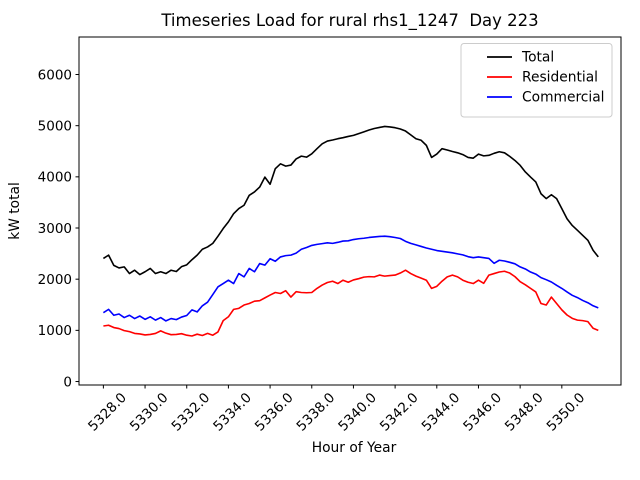 The image size is (640, 480). What do you see at coordinates (55, 126) in the screenshot?
I see `y-tick-label: 5000` at bounding box center [55, 126].